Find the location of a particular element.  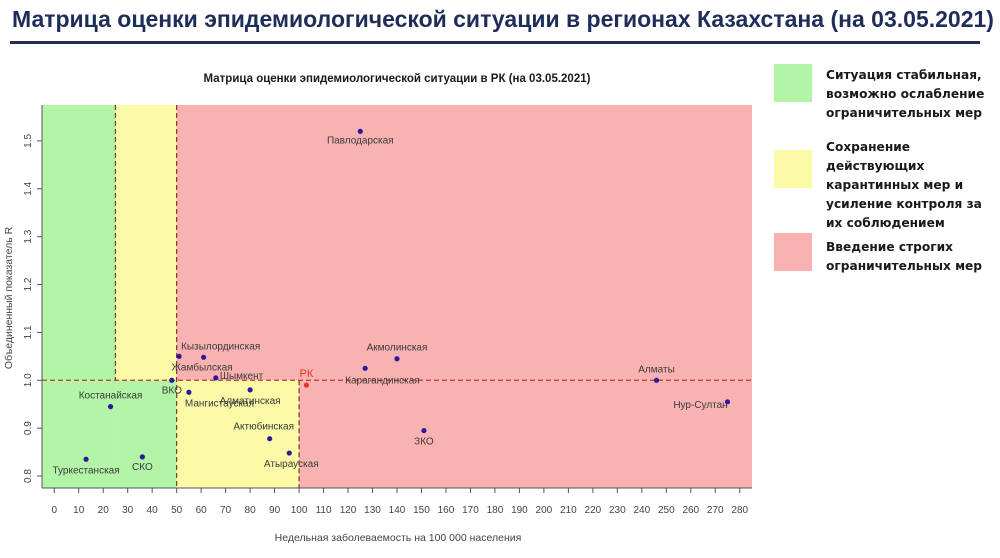

point-label: Костанайская is located at coordinates (111, 396).